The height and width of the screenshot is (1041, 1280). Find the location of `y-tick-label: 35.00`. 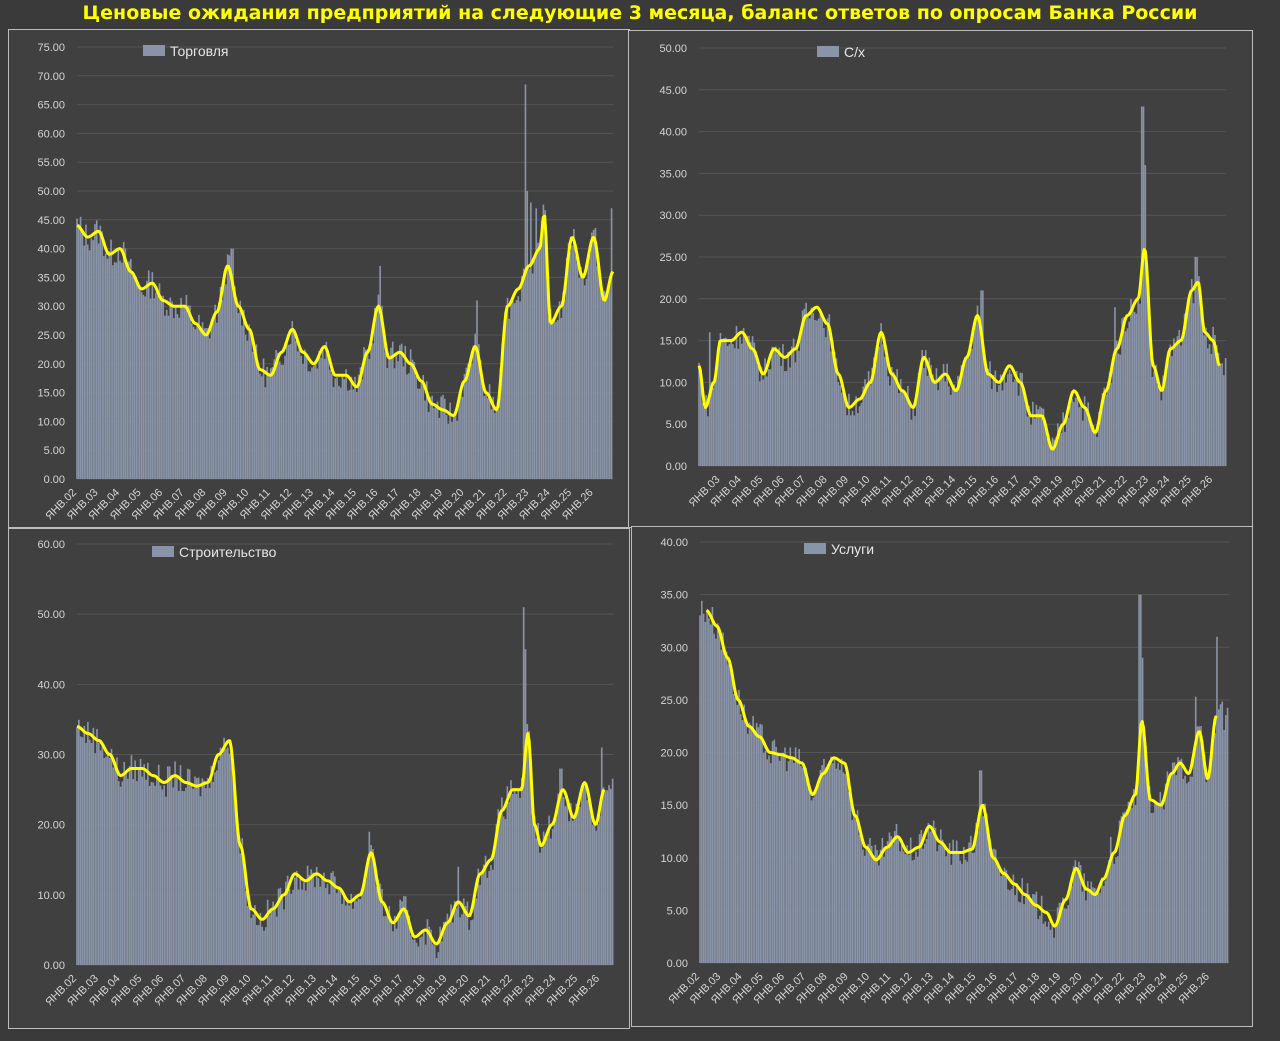

y-tick-label: 35.00 is located at coordinates (674, 596).